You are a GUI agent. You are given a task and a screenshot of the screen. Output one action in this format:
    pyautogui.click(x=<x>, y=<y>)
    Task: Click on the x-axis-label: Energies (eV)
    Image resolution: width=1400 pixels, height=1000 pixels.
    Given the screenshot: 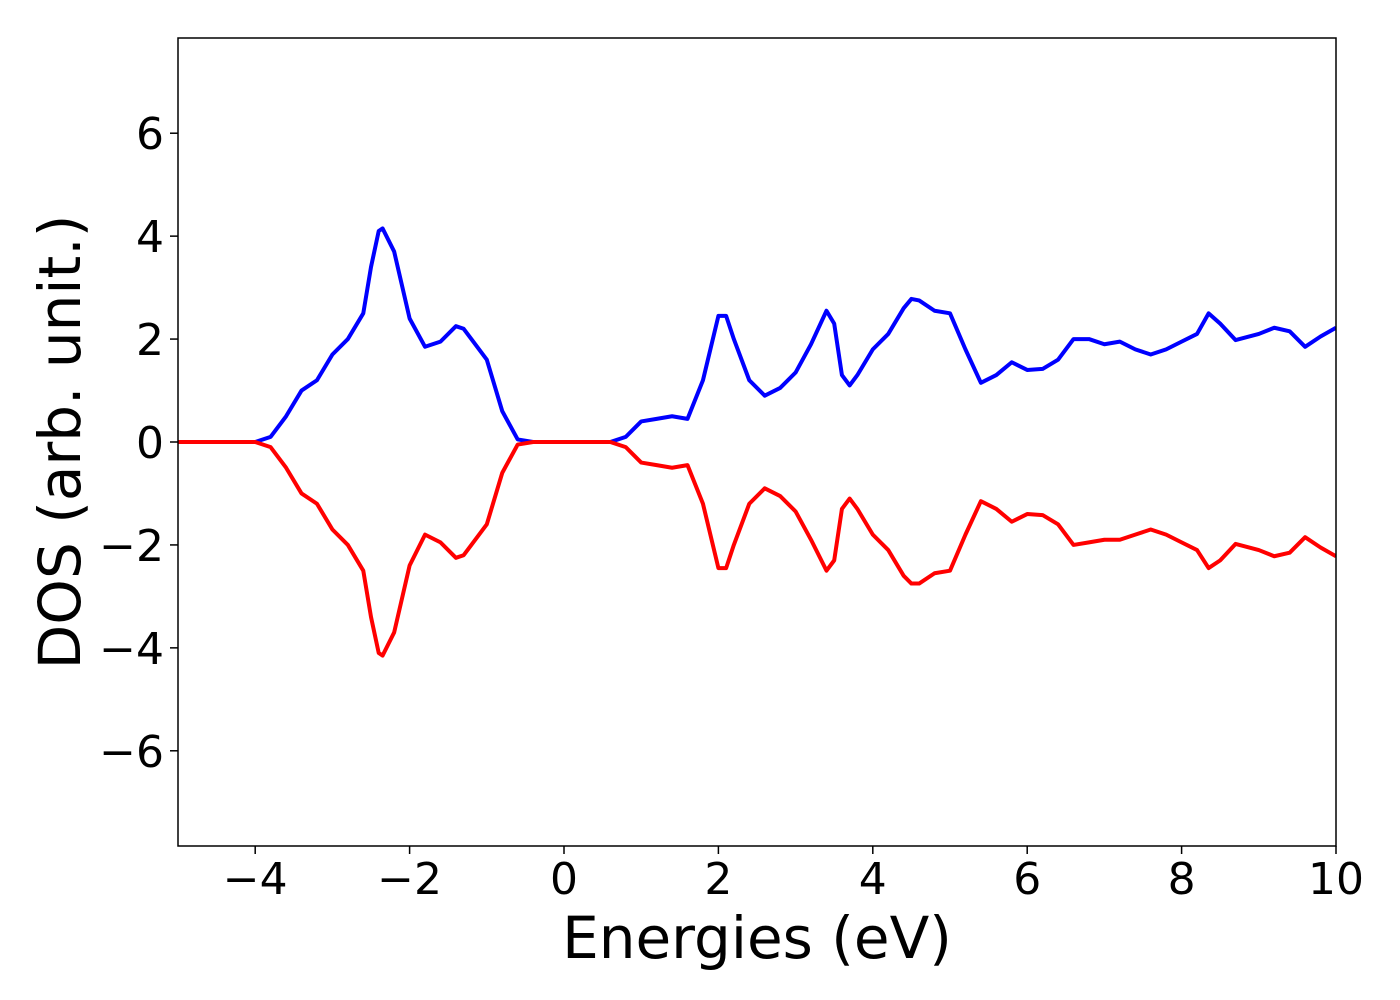 What is the action you would take?
    pyautogui.click(x=757, y=938)
    